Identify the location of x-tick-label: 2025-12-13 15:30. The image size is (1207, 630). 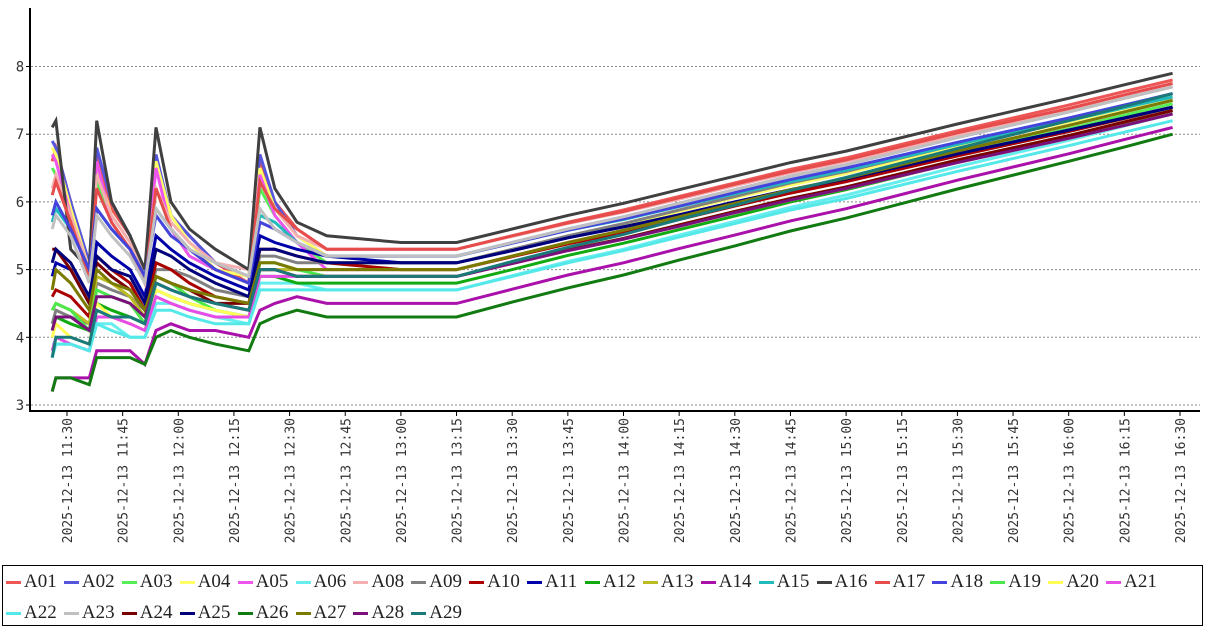
(958, 480).